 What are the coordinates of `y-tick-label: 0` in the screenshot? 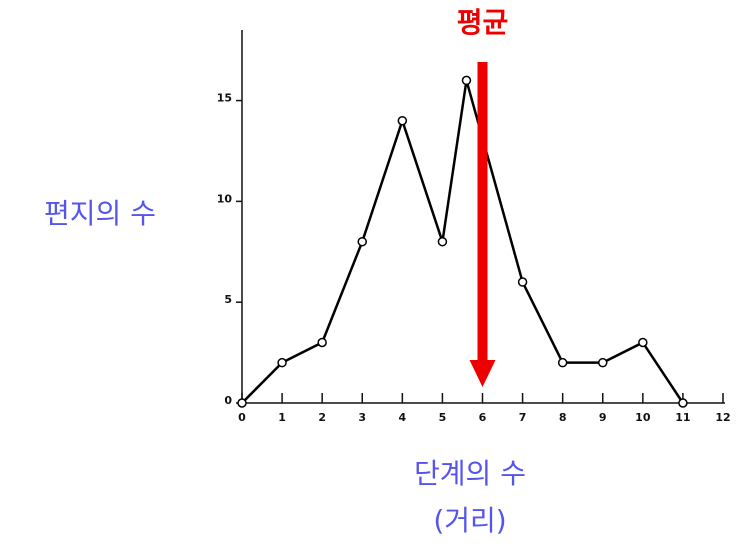 It's located at (228, 400).